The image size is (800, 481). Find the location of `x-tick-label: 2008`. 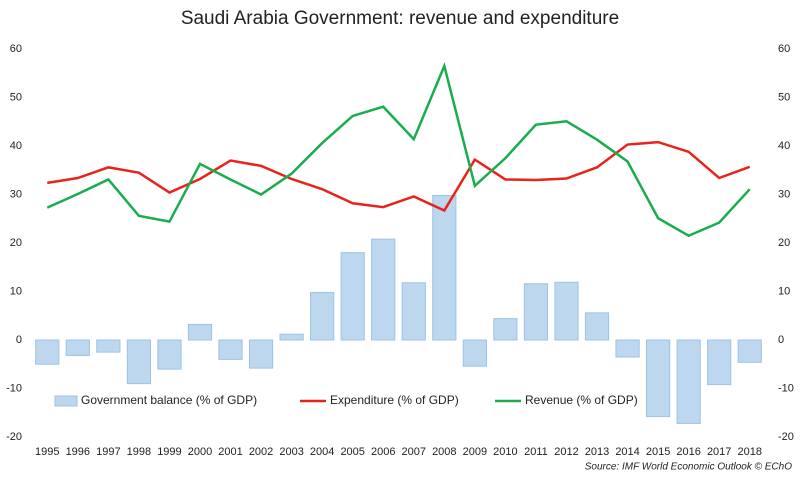

x-tick-label: 2008 is located at coordinates (444, 452).